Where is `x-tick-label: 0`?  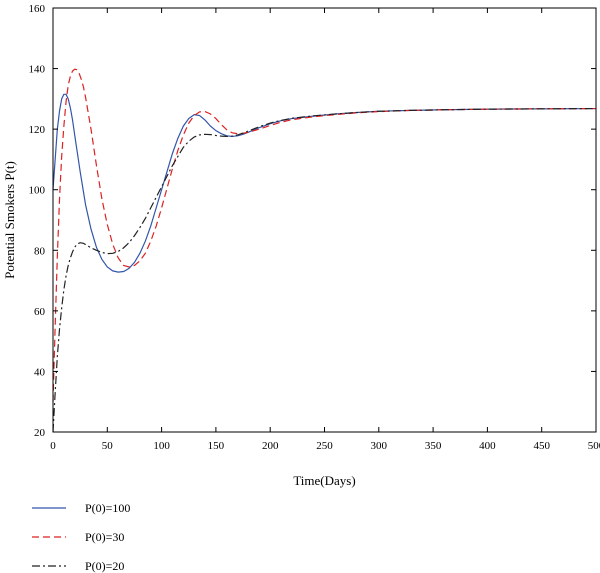
x-tick-label: 0 is located at coordinates (53, 446).